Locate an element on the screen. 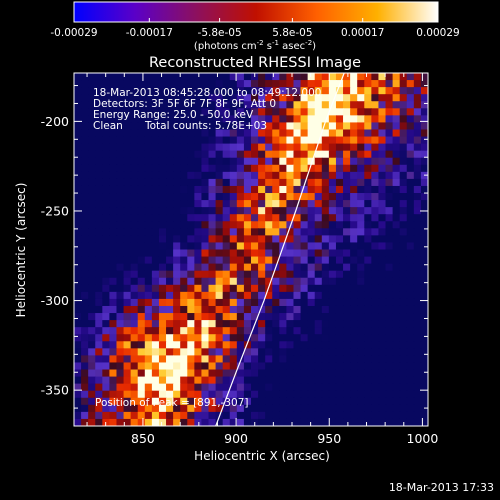  colorbar-tick-label: 0.00017 is located at coordinates (362, 33).